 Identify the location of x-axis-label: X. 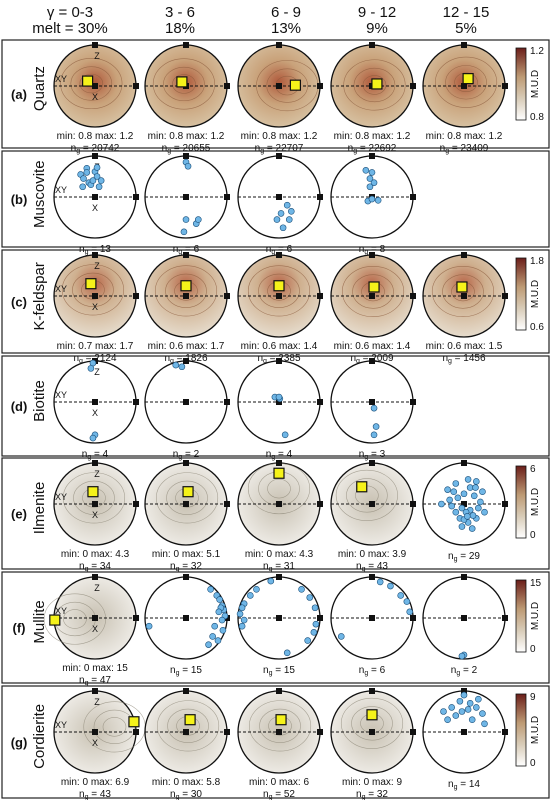
(95, 97).